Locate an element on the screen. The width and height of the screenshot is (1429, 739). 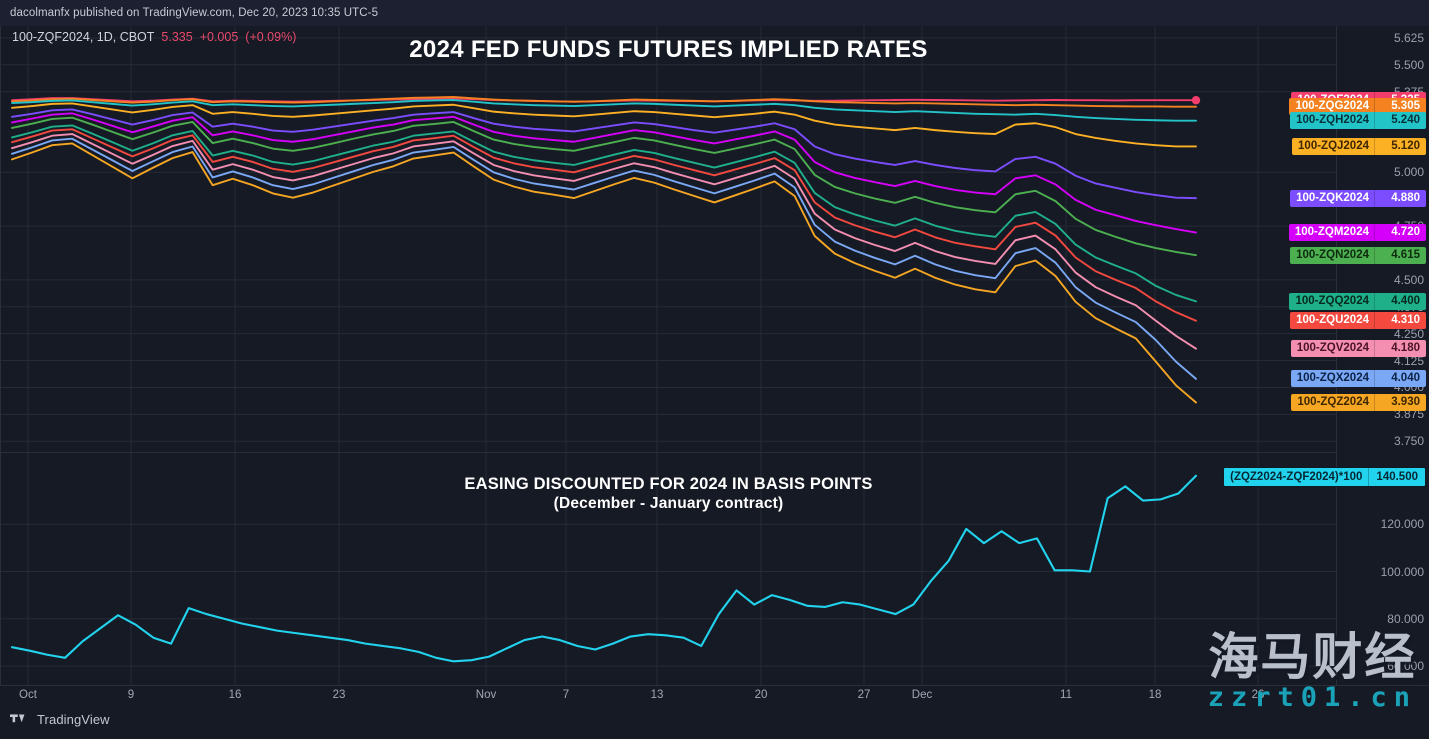
series-tag-value: 5.120 is located at coordinates (1400, 146).